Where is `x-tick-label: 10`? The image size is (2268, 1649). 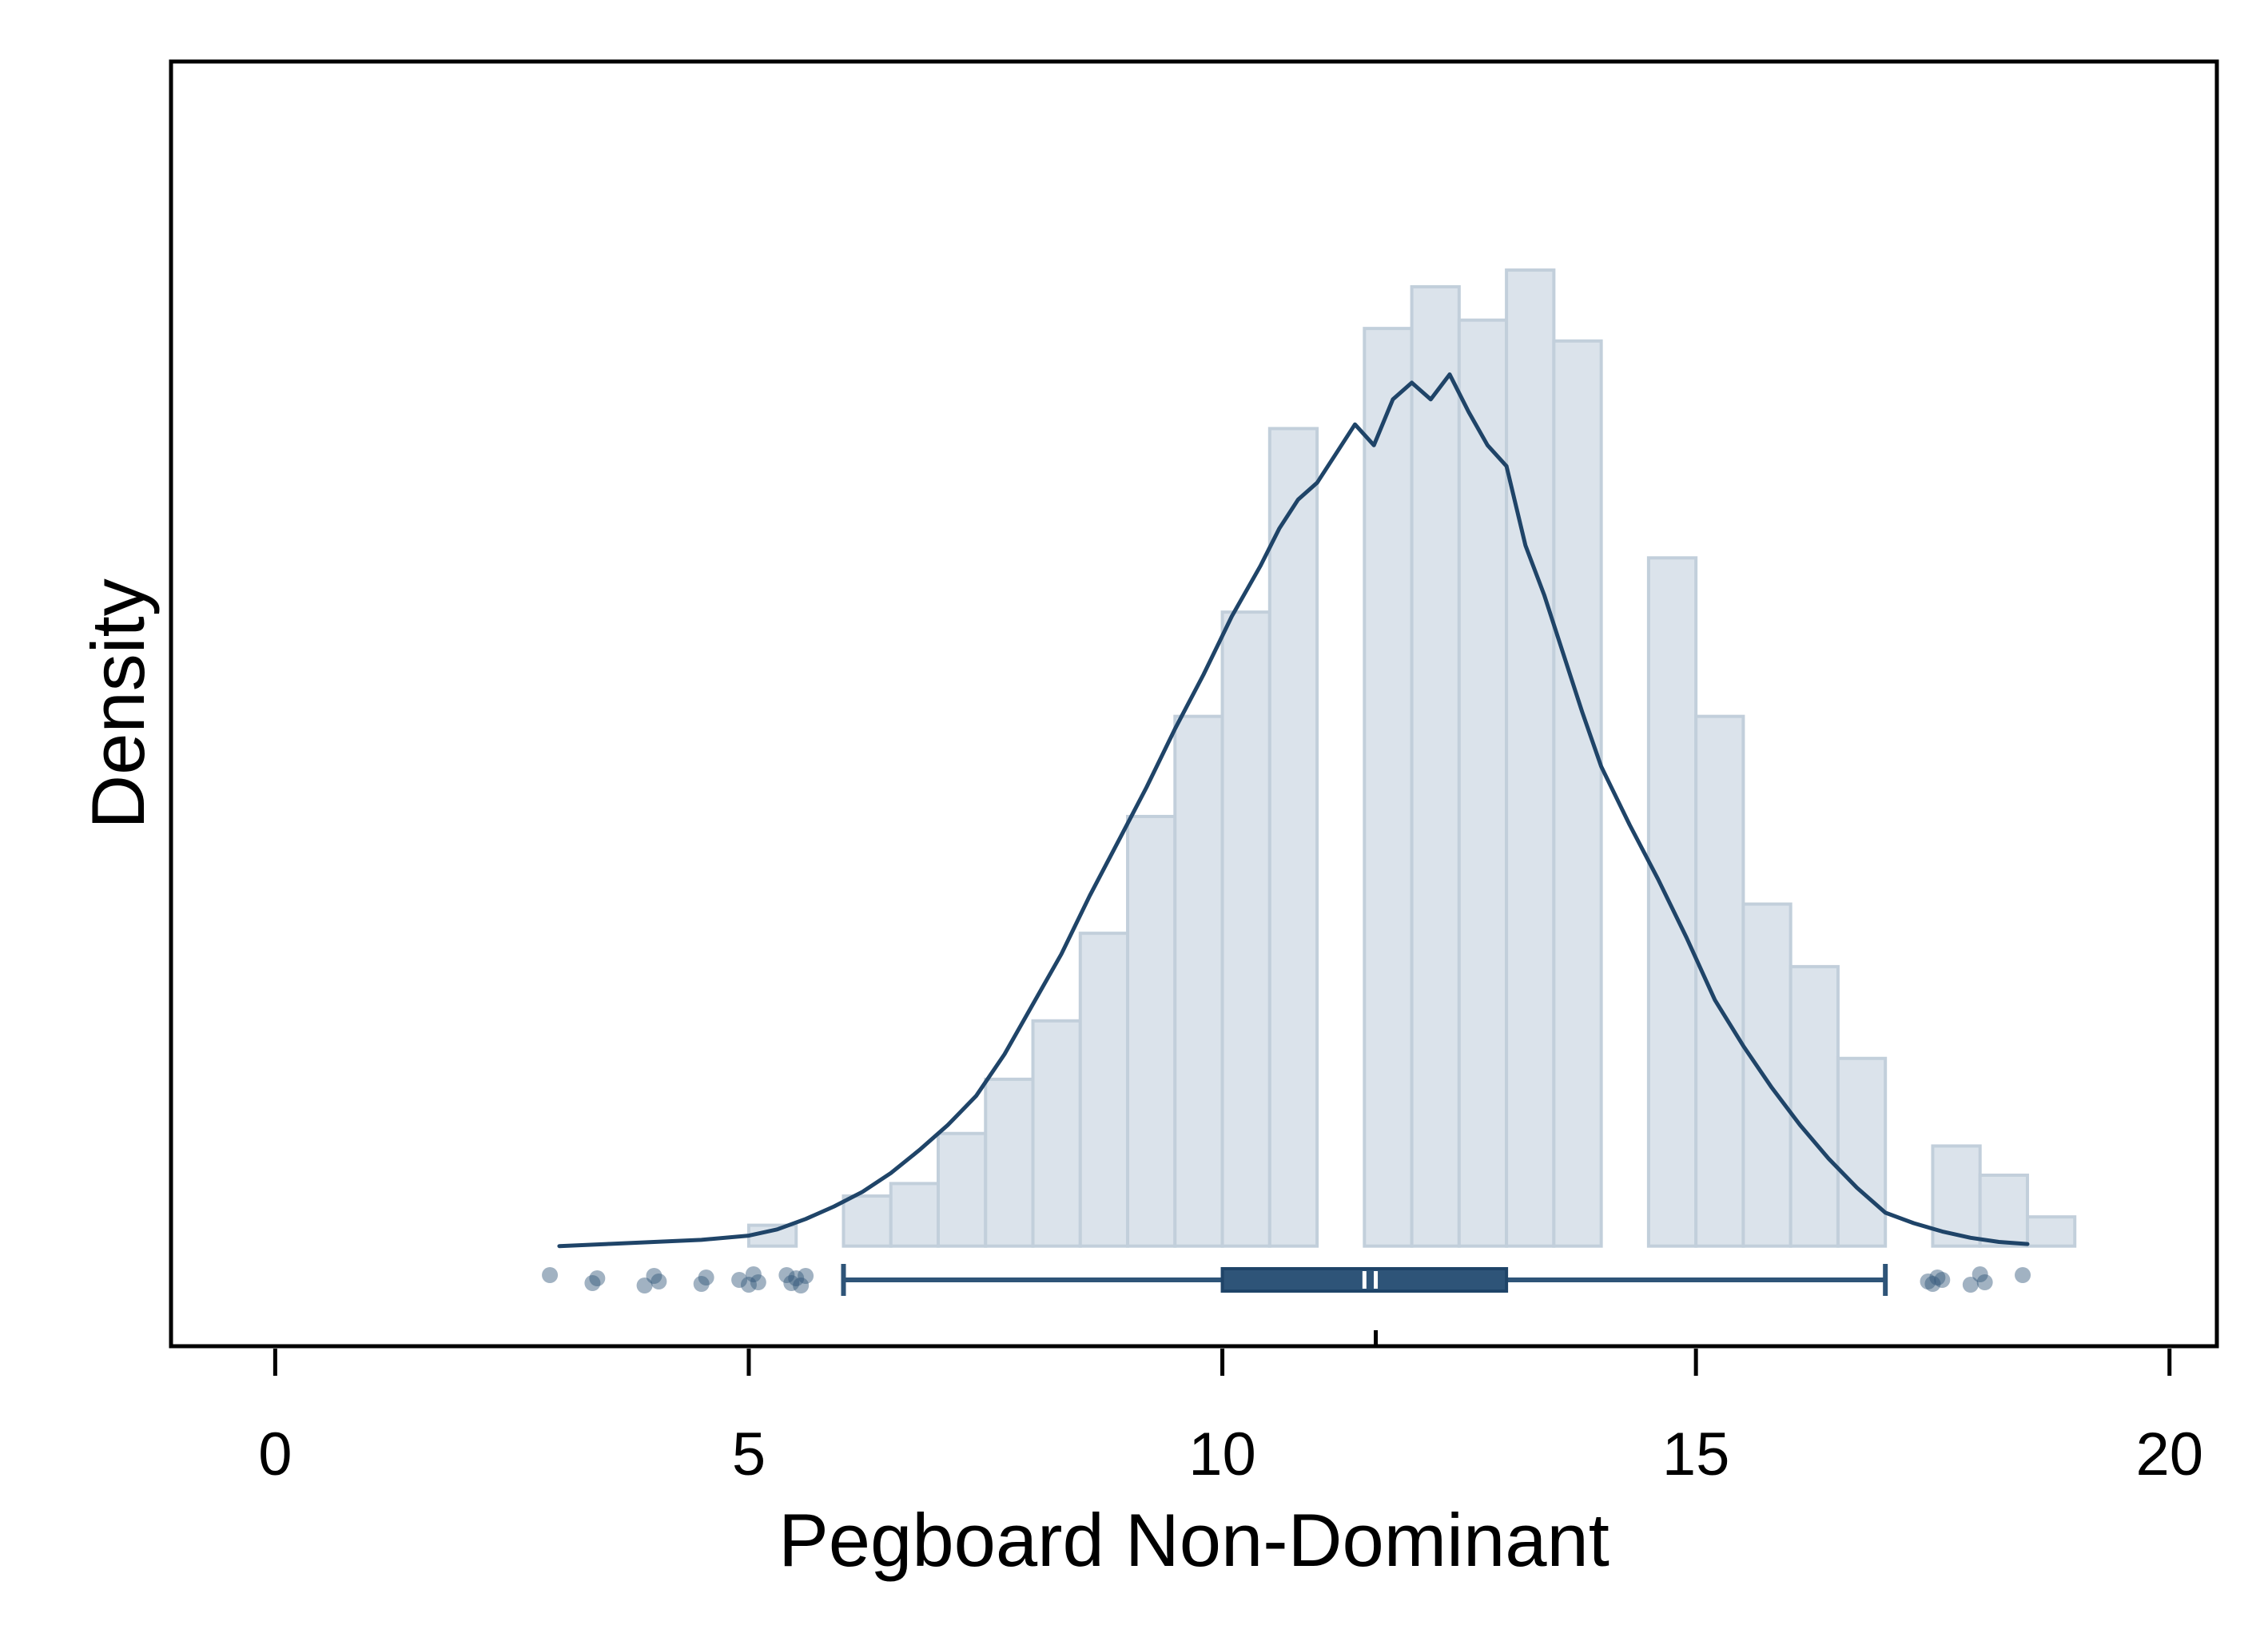 x-tick-label: 10 is located at coordinates (1222, 1454).